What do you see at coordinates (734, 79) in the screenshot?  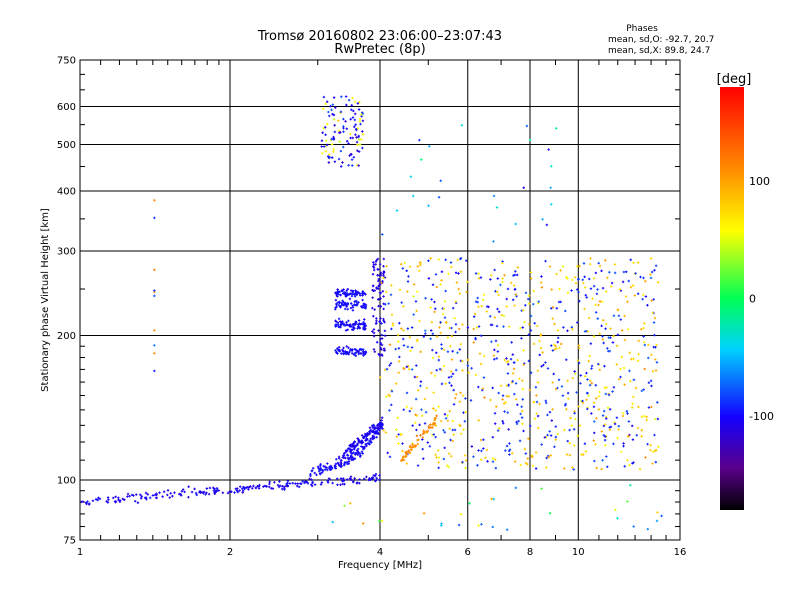 I see `colorbar-unit: [deg]` at bounding box center [734, 79].